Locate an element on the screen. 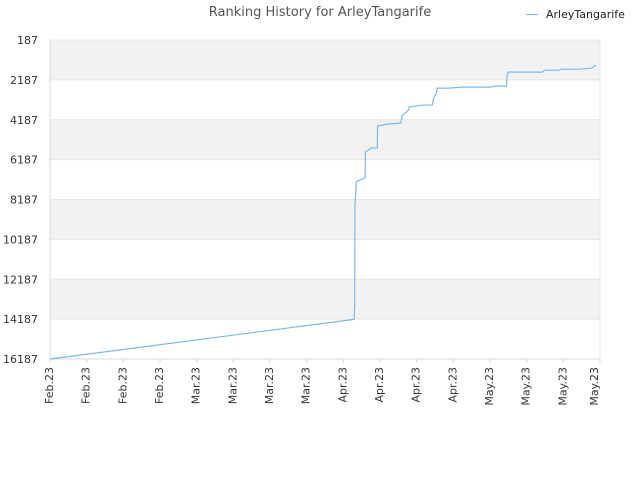  y-tick-label: 12187 is located at coordinates (20, 279).